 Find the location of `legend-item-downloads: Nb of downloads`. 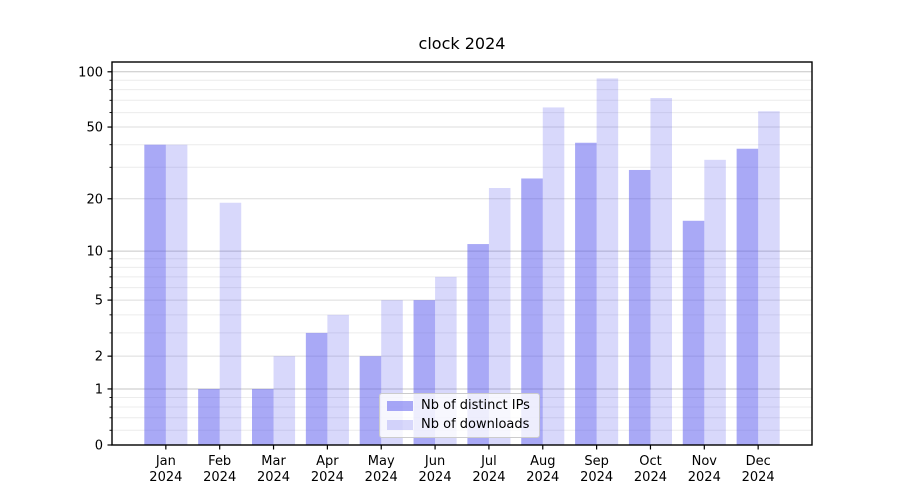

legend-item-downloads: Nb of downloads is located at coordinates (458, 425).